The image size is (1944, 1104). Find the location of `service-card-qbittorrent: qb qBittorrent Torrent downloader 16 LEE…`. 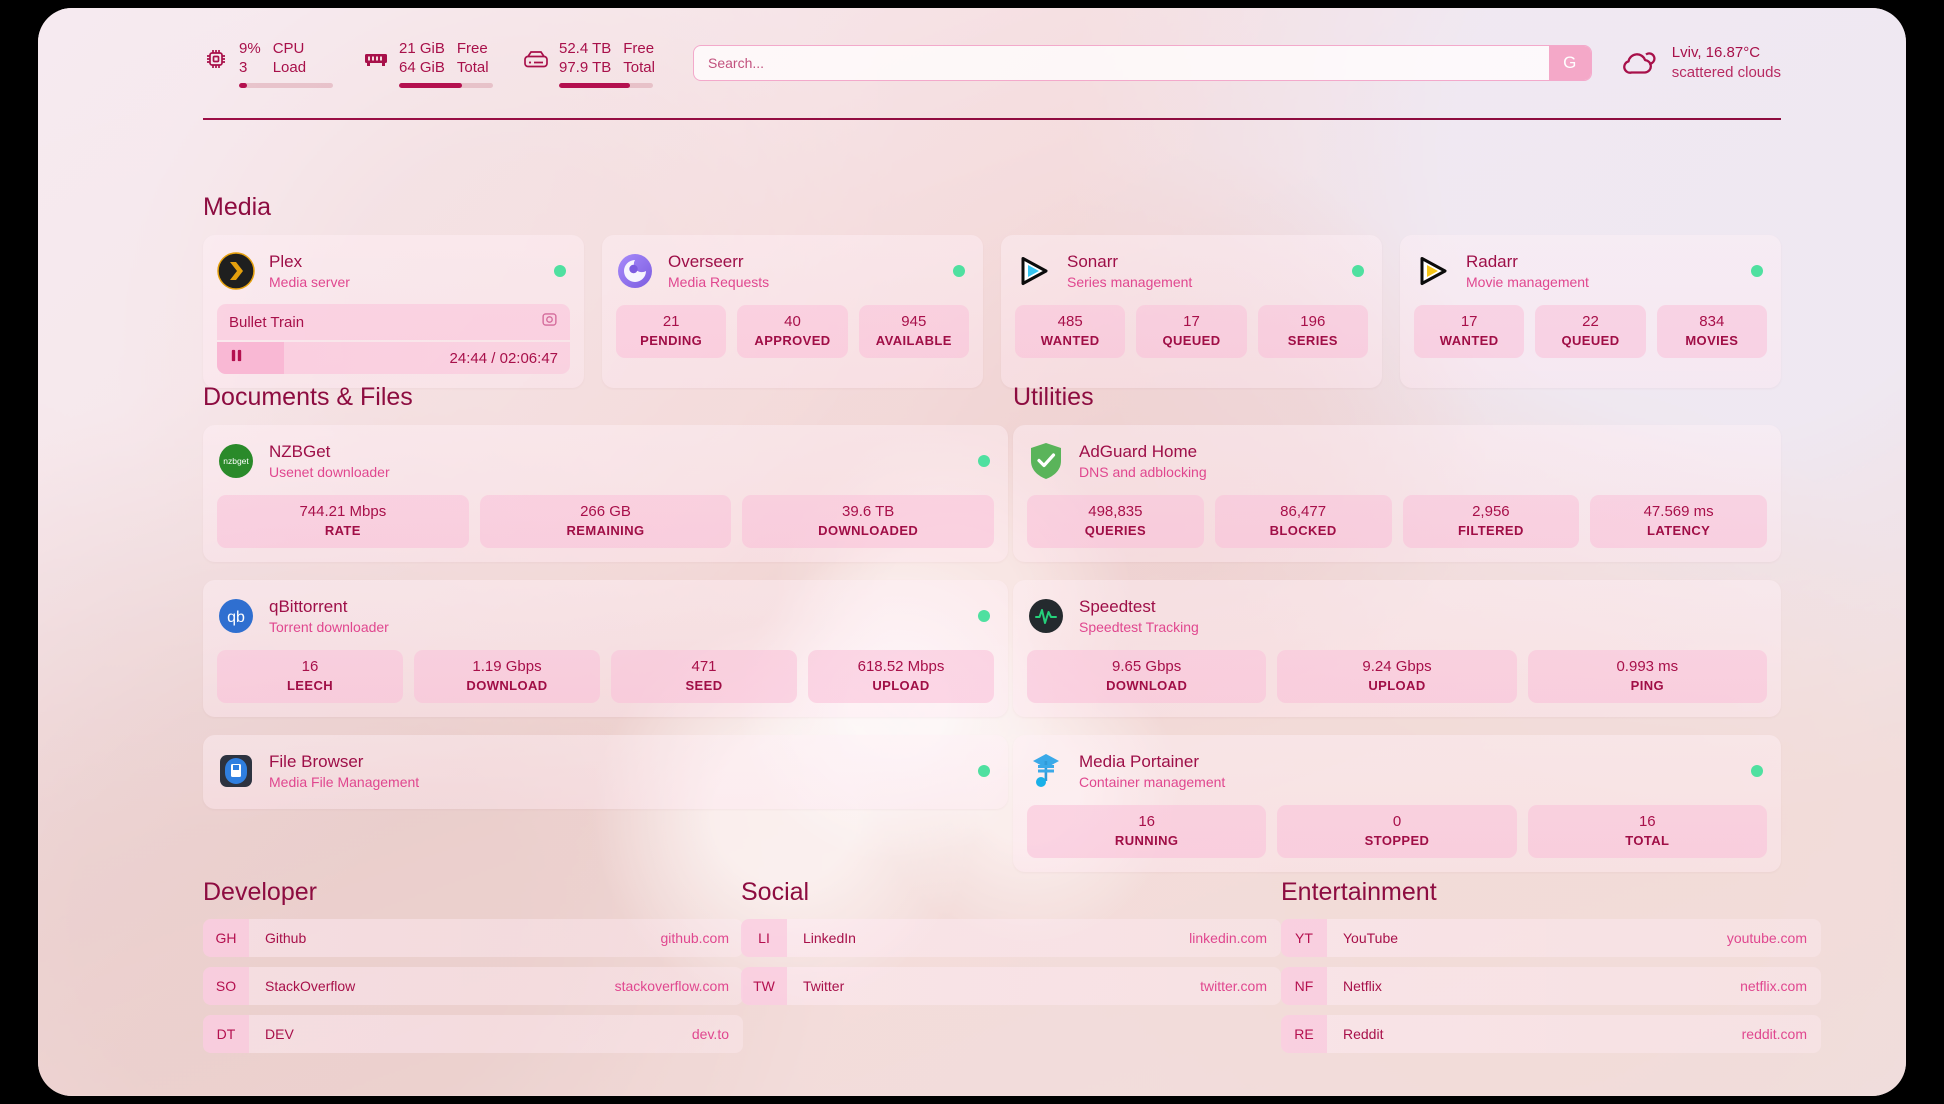

service-card-qbittorrent: qb qBittorrent Torrent downloader 16 LEE… is located at coordinates (605, 648).